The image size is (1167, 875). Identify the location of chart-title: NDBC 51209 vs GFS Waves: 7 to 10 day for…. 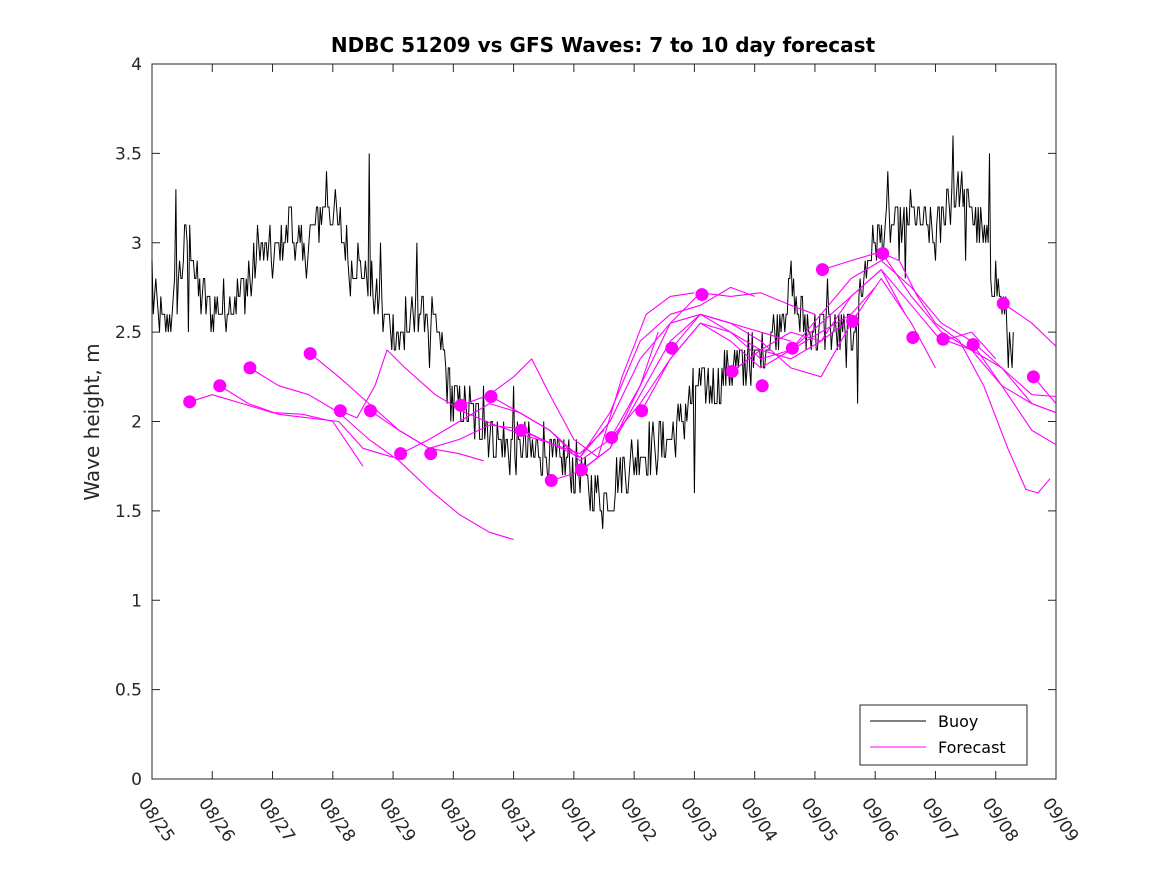
(603, 45).